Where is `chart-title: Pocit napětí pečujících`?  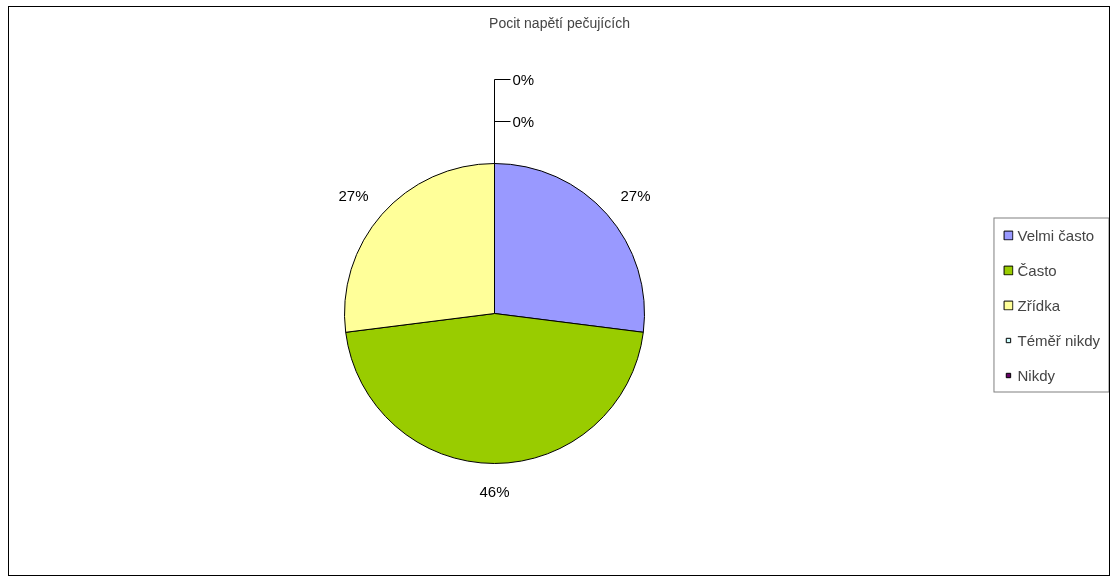 chart-title: Pocit napětí pečujících is located at coordinates (559, 22).